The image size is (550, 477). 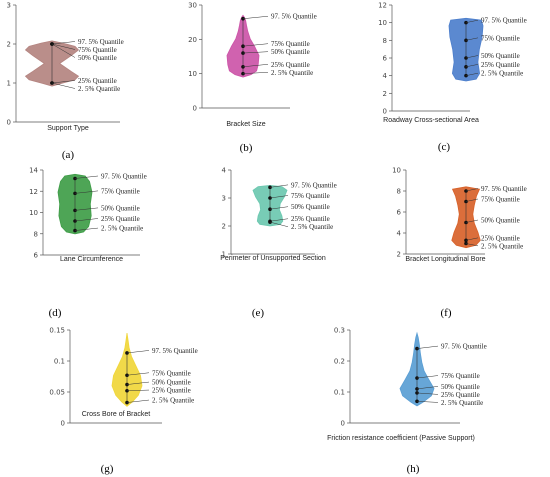 What do you see at coordinates (246, 148) in the screenshot?
I see `panel-label: (b)` at bounding box center [246, 148].